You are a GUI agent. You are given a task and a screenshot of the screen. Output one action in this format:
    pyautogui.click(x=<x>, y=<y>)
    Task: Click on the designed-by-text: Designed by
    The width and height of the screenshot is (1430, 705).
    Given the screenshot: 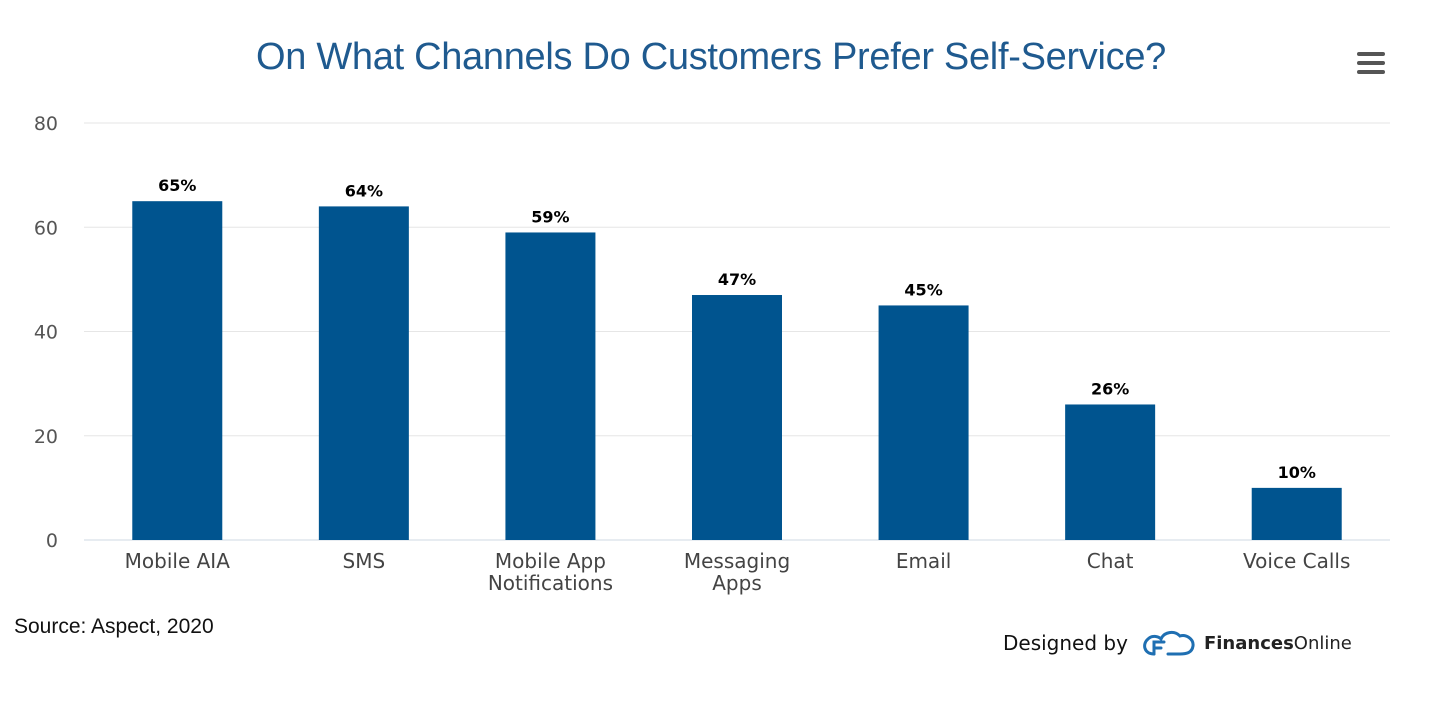 What is the action you would take?
    pyautogui.click(x=1065, y=643)
    